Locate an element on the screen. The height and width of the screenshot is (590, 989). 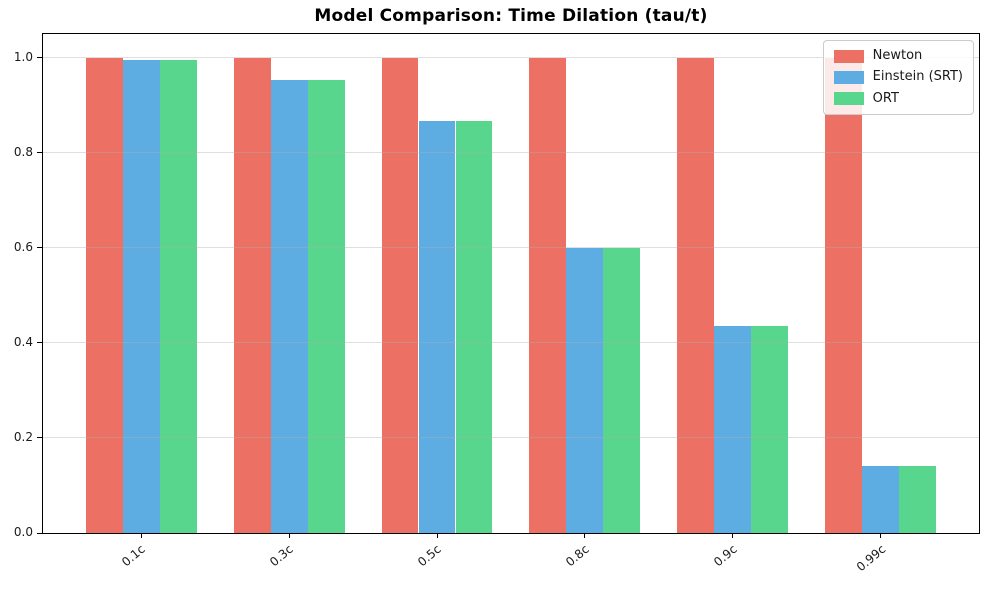
legend-item-einstein-srt: Einstein (SRT) is located at coordinates (898, 77).